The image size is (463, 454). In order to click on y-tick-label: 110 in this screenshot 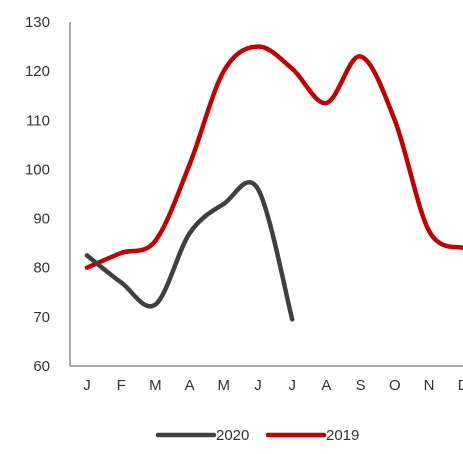, I will do `click(38, 120)`.